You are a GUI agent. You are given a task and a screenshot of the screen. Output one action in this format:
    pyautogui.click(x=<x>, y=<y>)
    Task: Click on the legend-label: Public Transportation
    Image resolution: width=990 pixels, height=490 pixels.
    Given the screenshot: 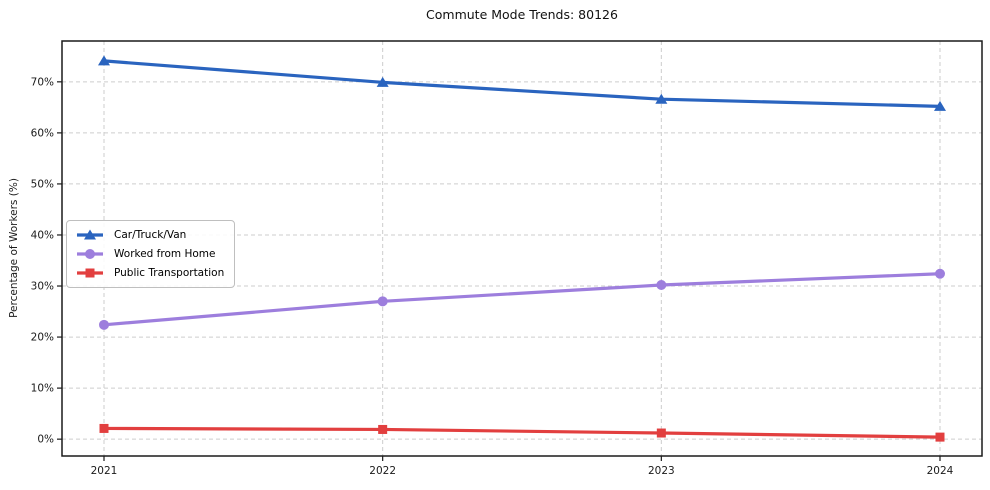 What is the action you would take?
    pyautogui.click(x=169, y=273)
    